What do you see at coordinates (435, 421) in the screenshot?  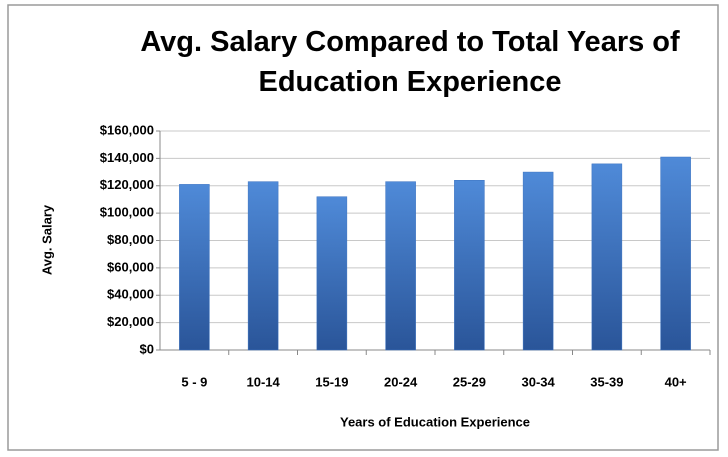 I see `x-axis-title: Years of Education Experience` at bounding box center [435, 421].